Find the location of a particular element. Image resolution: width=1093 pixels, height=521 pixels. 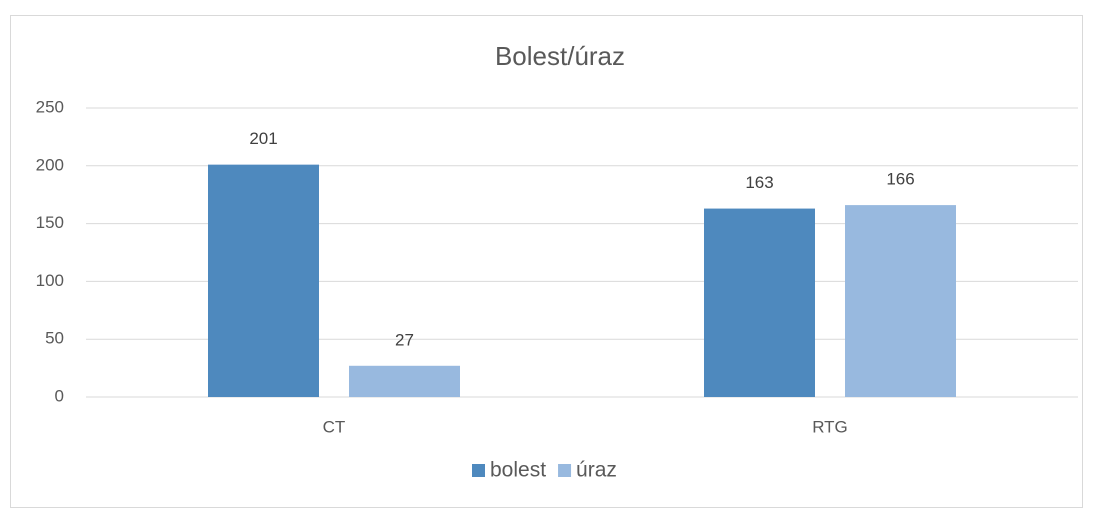

data-label: 163 is located at coordinates (759, 182).